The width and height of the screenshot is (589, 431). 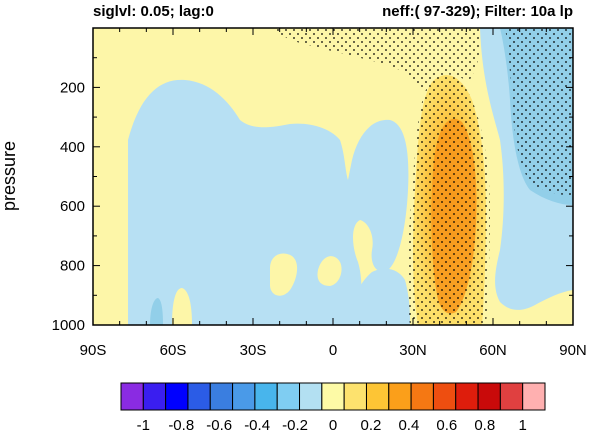 What do you see at coordinates (72, 206) in the screenshot?
I see `y-tick-label: 600` at bounding box center [72, 206].